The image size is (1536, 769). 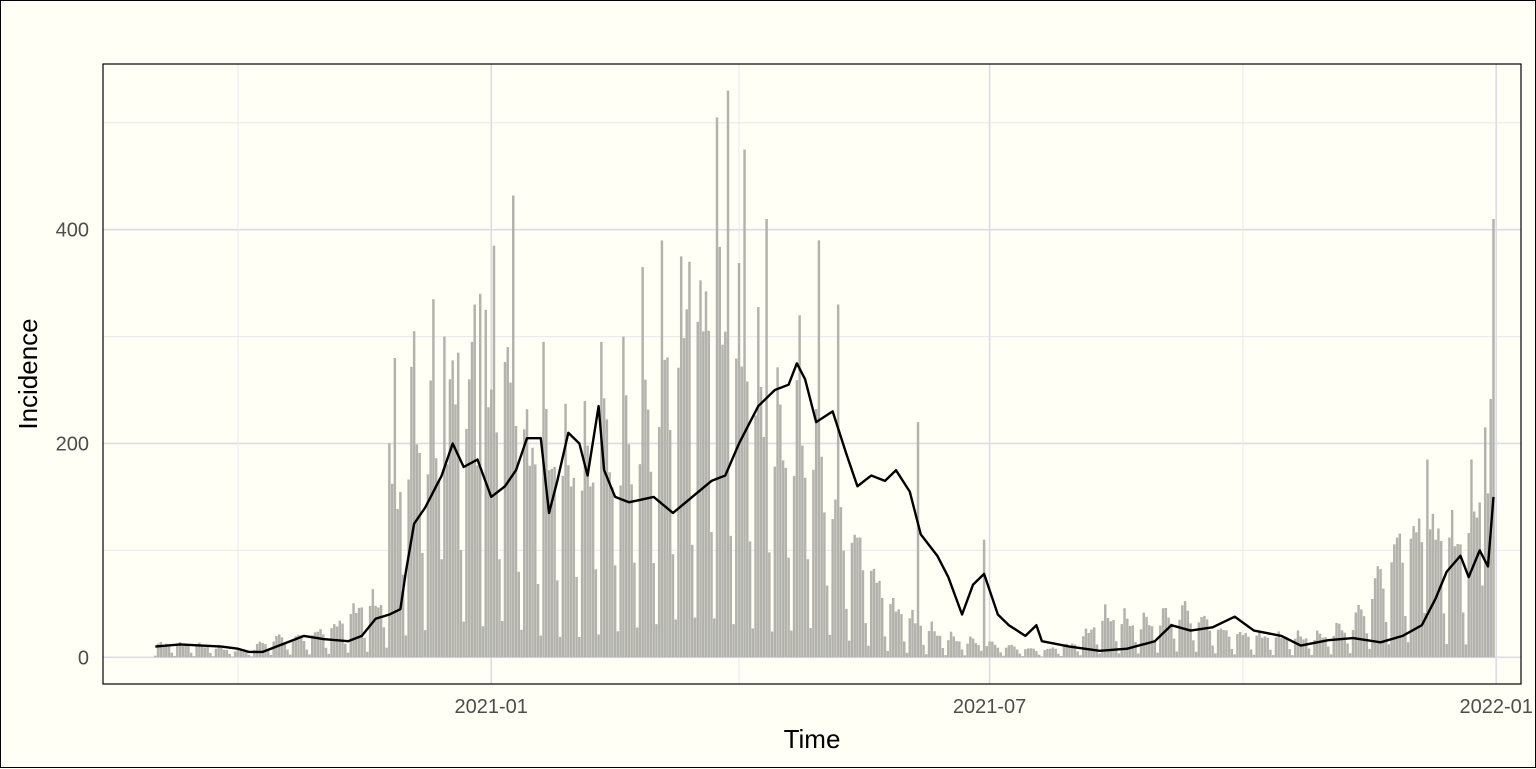 What do you see at coordinates (491, 707) in the screenshot?
I see `x-tick-label: 2021-01` at bounding box center [491, 707].